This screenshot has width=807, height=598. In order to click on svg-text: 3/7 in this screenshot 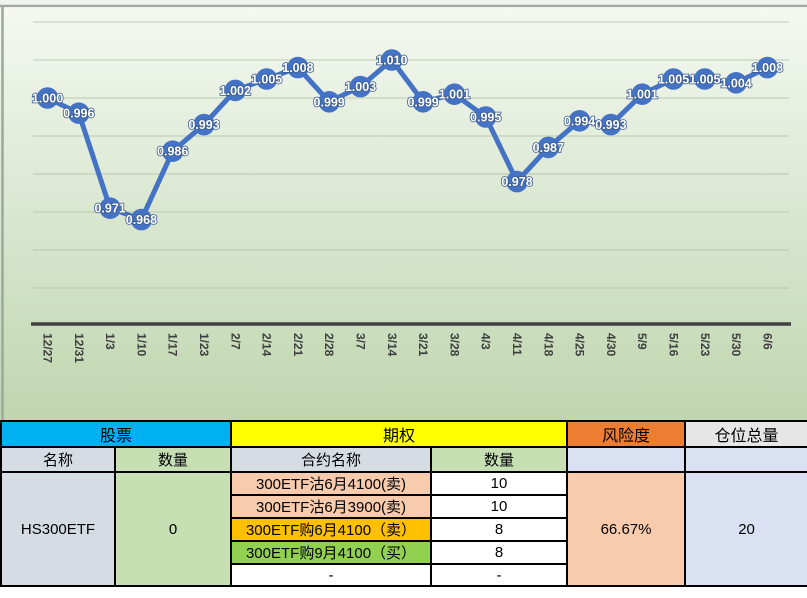, I will do `click(361, 341)`.